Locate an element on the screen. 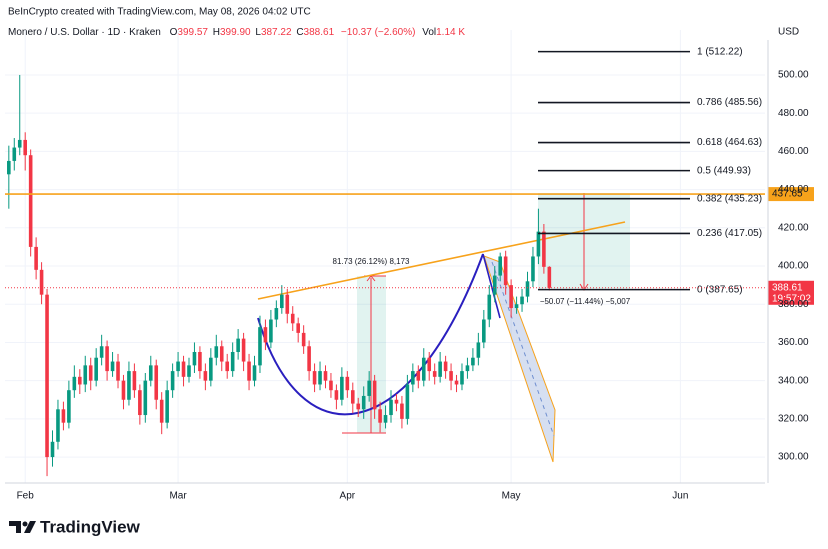 The image size is (828, 549). y-tick-label: 340.00 is located at coordinates (793, 380).